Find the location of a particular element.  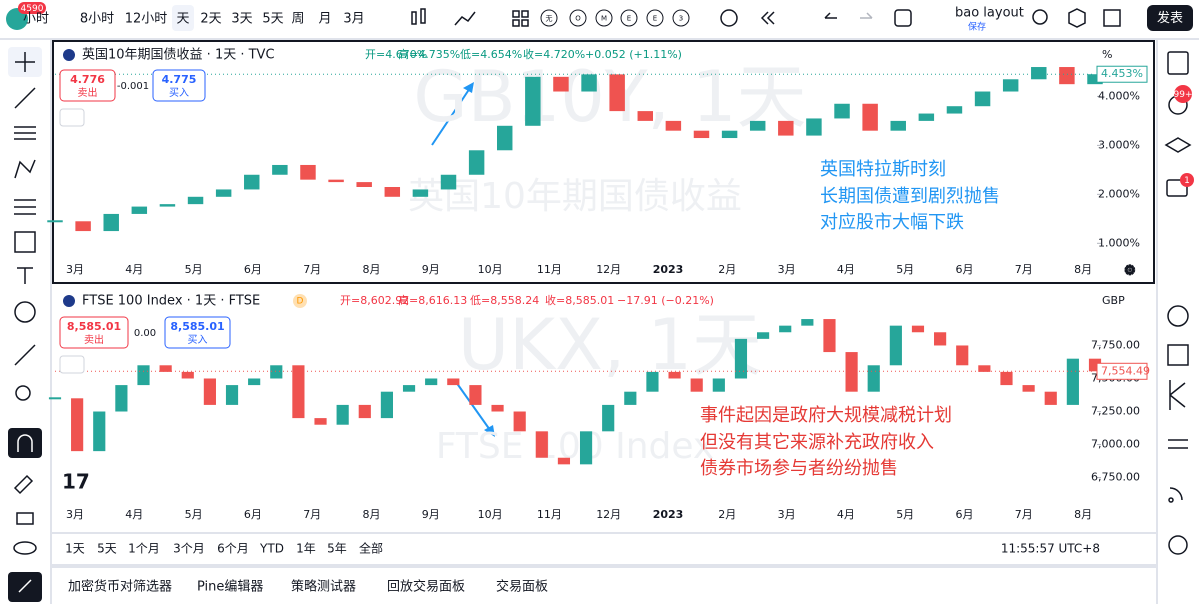

sell-price: 8,585.01 is located at coordinates (94, 326).